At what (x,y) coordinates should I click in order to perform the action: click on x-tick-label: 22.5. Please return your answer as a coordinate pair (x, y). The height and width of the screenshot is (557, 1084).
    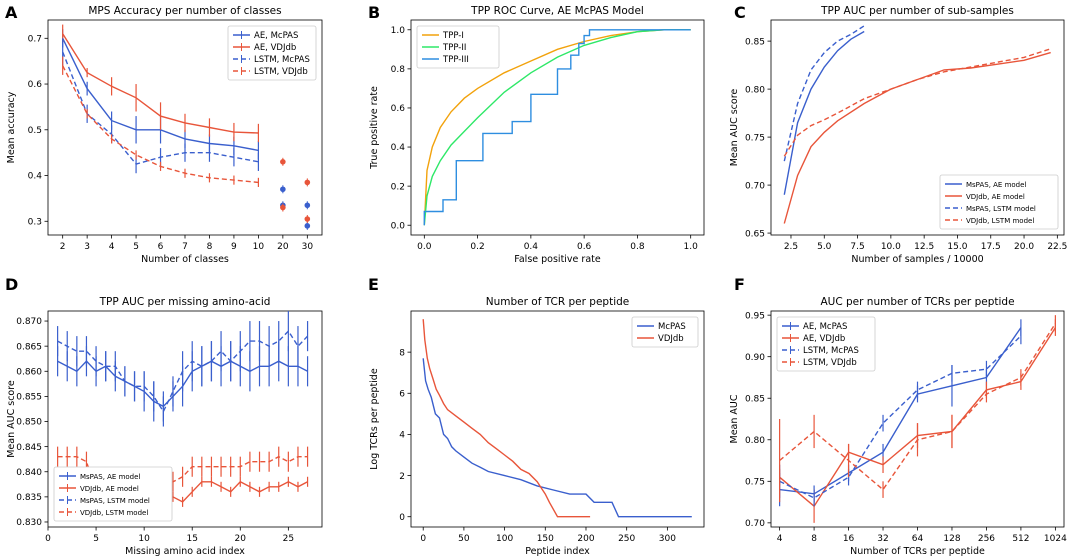
    Looking at the image, I should click on (1057, 247).